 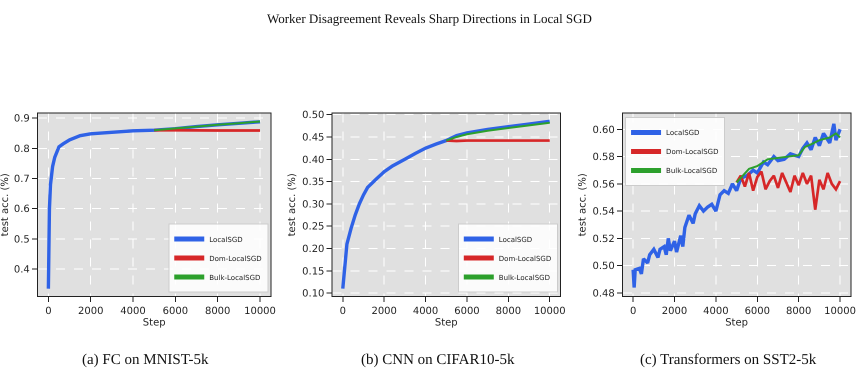 What do you see at coordinates (313, 272) in the screenshot?
I see `y-tick-label: 0.15` at bounding box center [313, 272].